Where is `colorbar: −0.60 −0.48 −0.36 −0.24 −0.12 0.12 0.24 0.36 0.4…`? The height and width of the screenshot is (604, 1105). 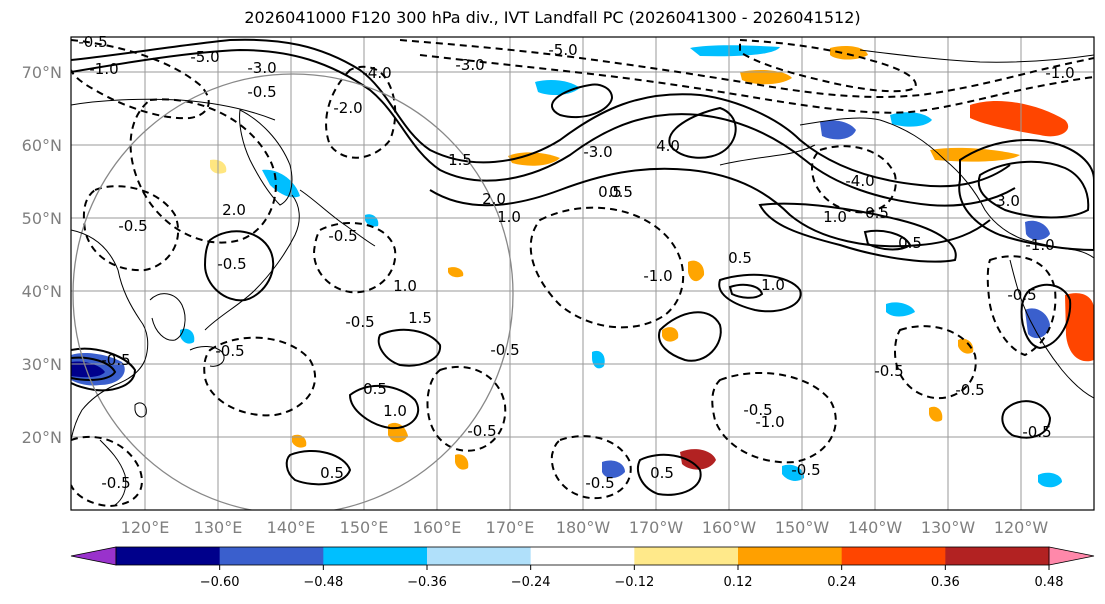 colorbar: −0.60 −0.48 −0.36 −0.24 −0.12 0.12 0.24 0.36 0.4… is located at coordinates (582, 568).